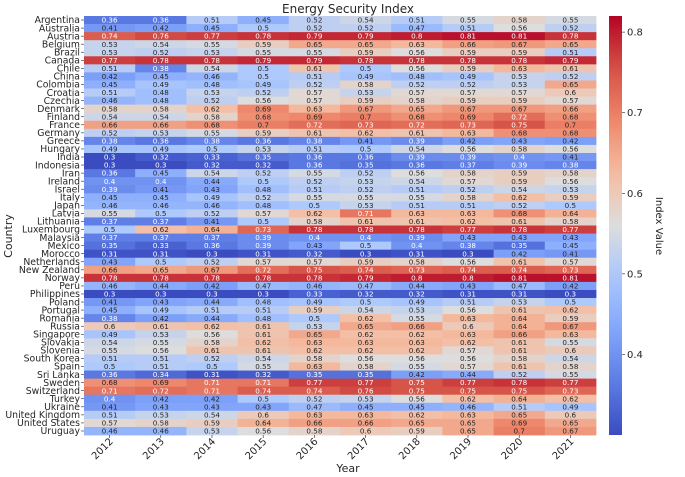 This screenshot has height=477, width=685. I want to click on cell-value-label: 0.54, so click(161, 116).